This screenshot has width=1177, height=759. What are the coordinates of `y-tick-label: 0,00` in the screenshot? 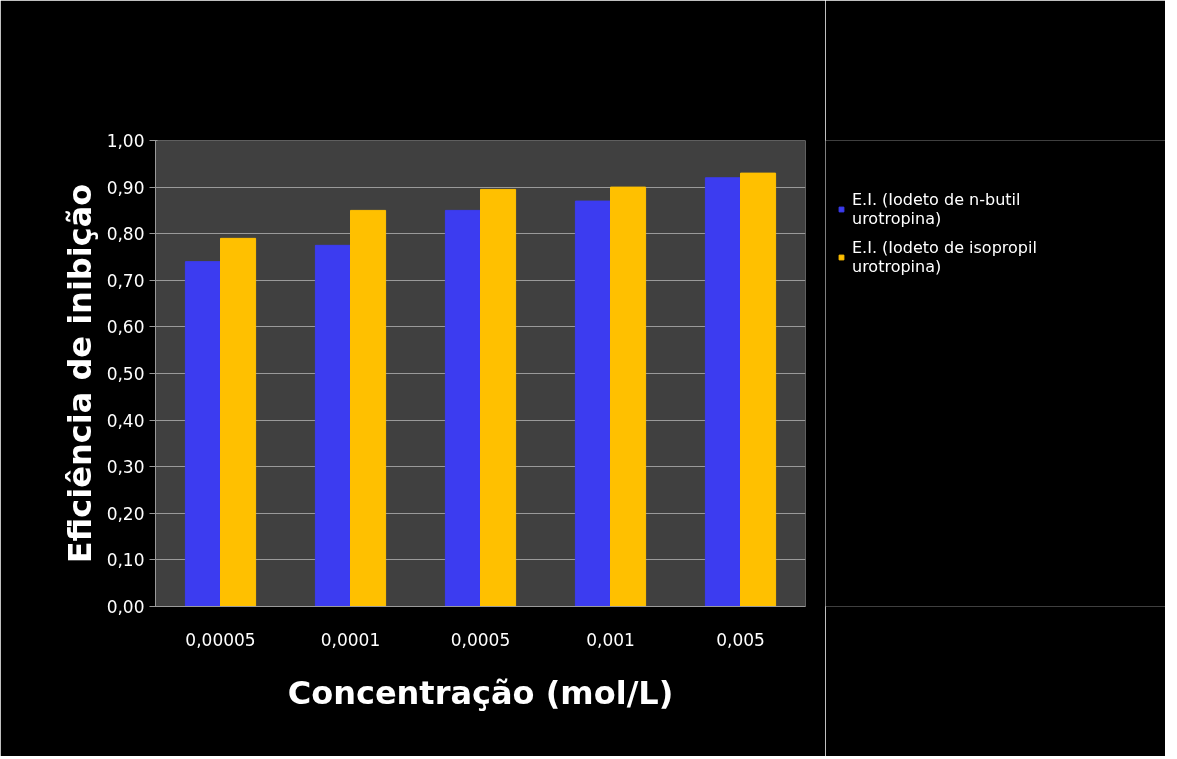 It's located at (125, 607).